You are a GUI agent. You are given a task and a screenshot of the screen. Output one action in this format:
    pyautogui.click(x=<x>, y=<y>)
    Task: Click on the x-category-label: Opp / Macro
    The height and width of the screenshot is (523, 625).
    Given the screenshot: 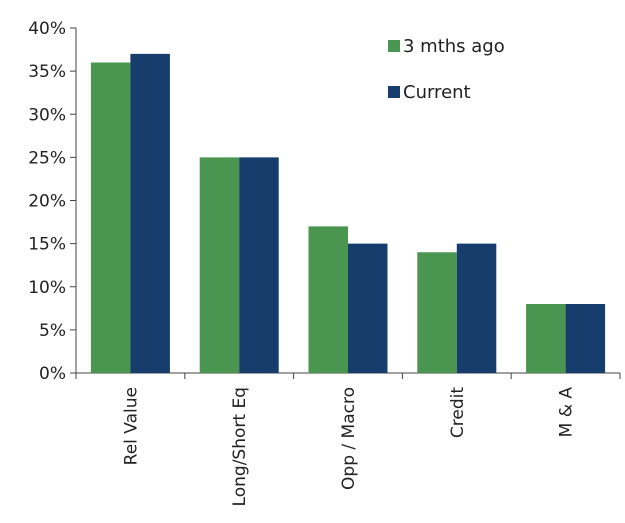 What is the action you would take?
    pyautogui.click(x=349, y=438)
    